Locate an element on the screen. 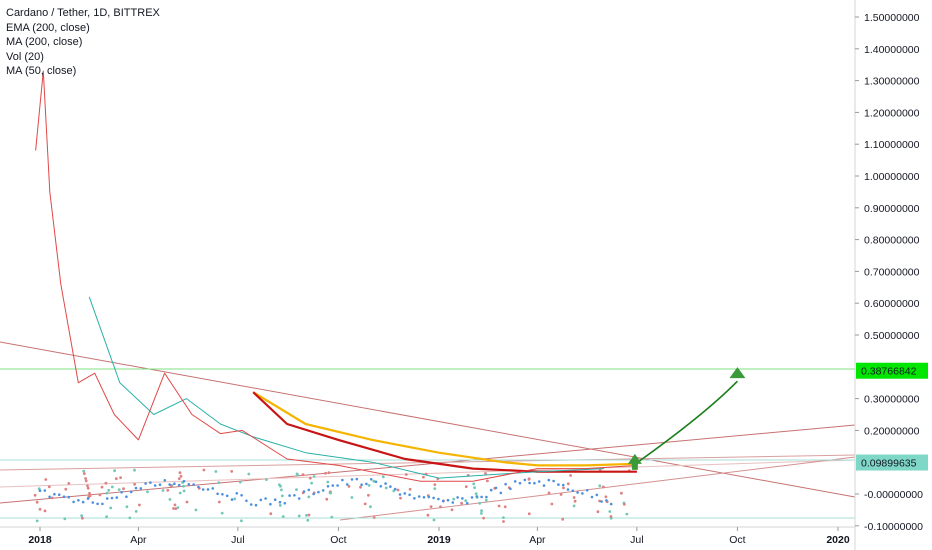  y-tick-label: -0.00000000 is located at coordinates (893, 495).